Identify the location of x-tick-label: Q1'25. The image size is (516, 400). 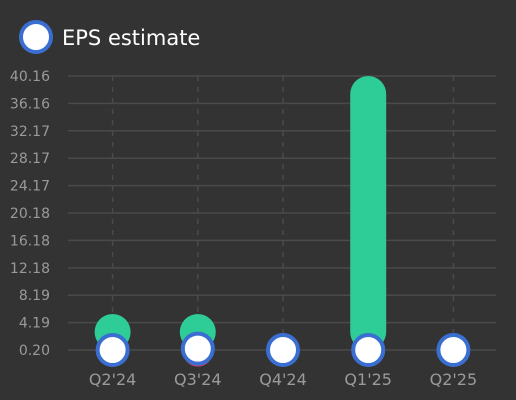
(368, 379).